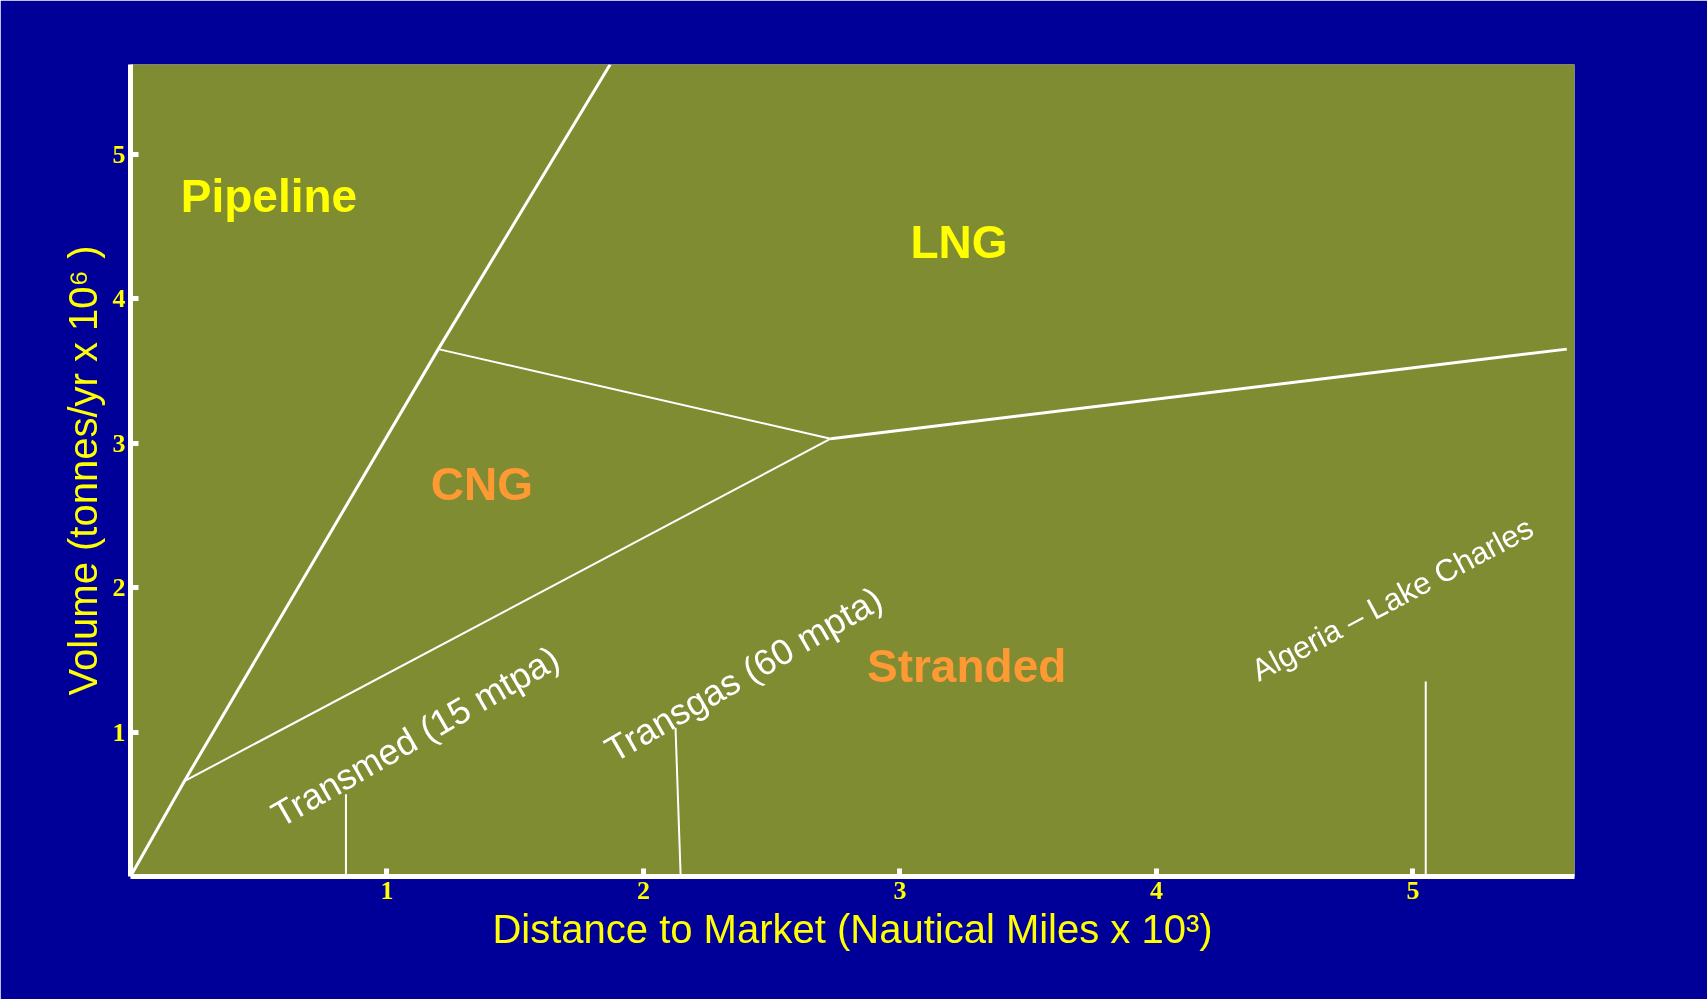 The height and width of the screenshot is (999, 1707). I want to click on y-tick-label: 5, so click(119, 154).